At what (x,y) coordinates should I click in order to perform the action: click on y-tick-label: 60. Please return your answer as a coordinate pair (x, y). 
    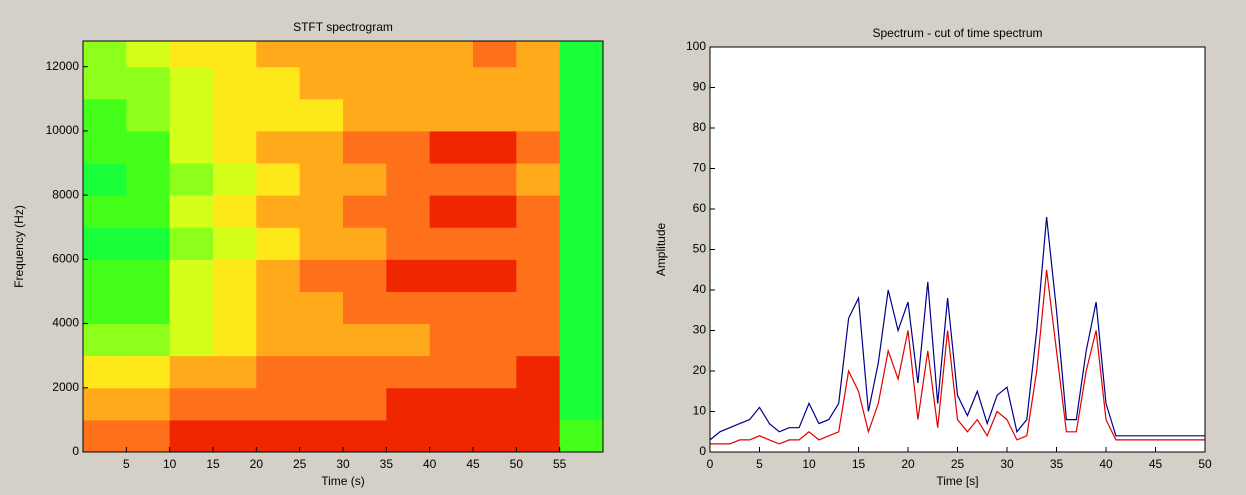
    Looking at the image, I should click on (700, 208).